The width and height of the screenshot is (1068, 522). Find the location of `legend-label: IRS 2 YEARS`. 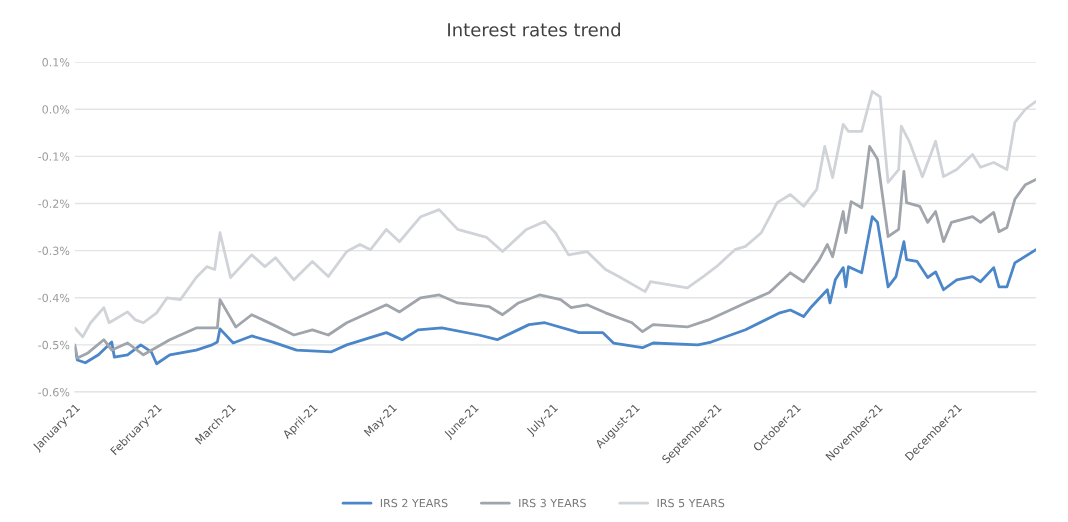

legend-label: IRS 2 YEARS is located at coordinates (414, 503).